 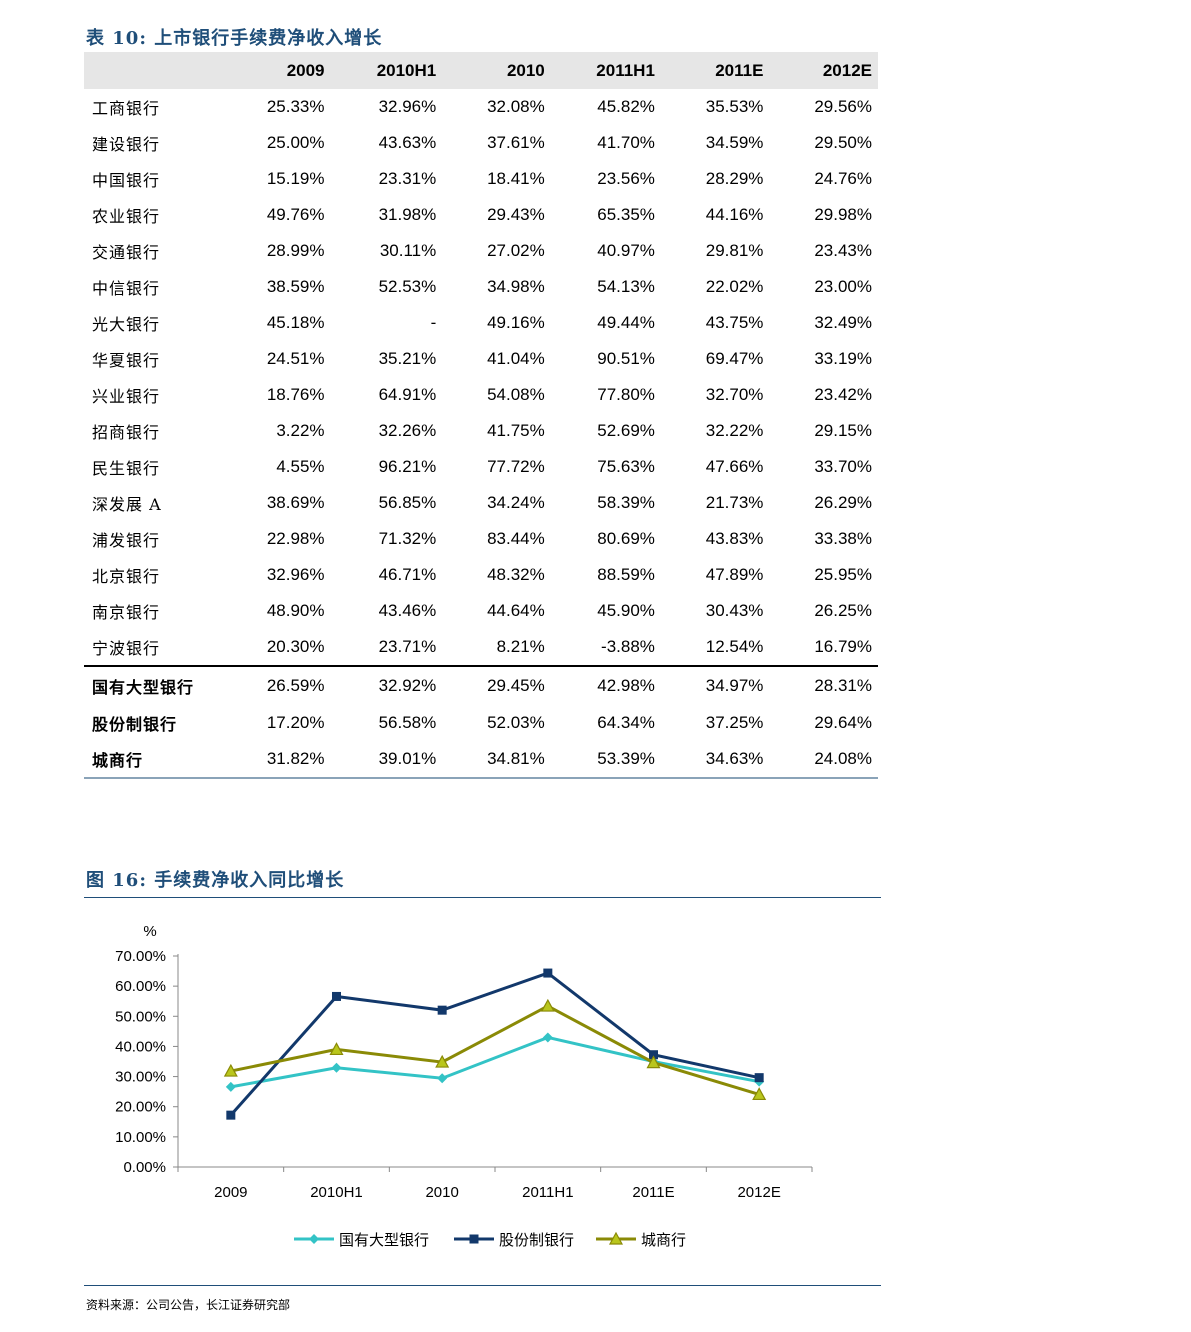 I want to click on value-cell: 54.08%, so click(x=516, y=394).